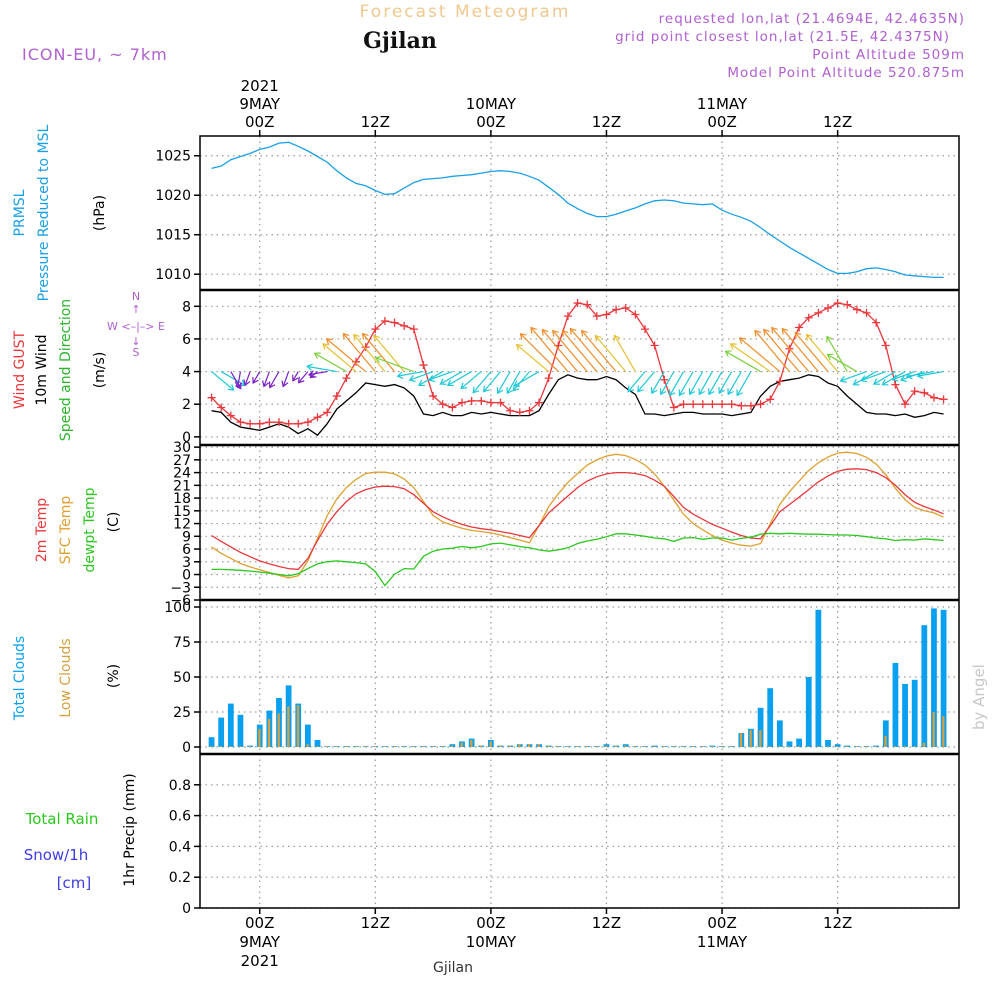  I want to click on top-time-label: 12Z, so click(837, 122).